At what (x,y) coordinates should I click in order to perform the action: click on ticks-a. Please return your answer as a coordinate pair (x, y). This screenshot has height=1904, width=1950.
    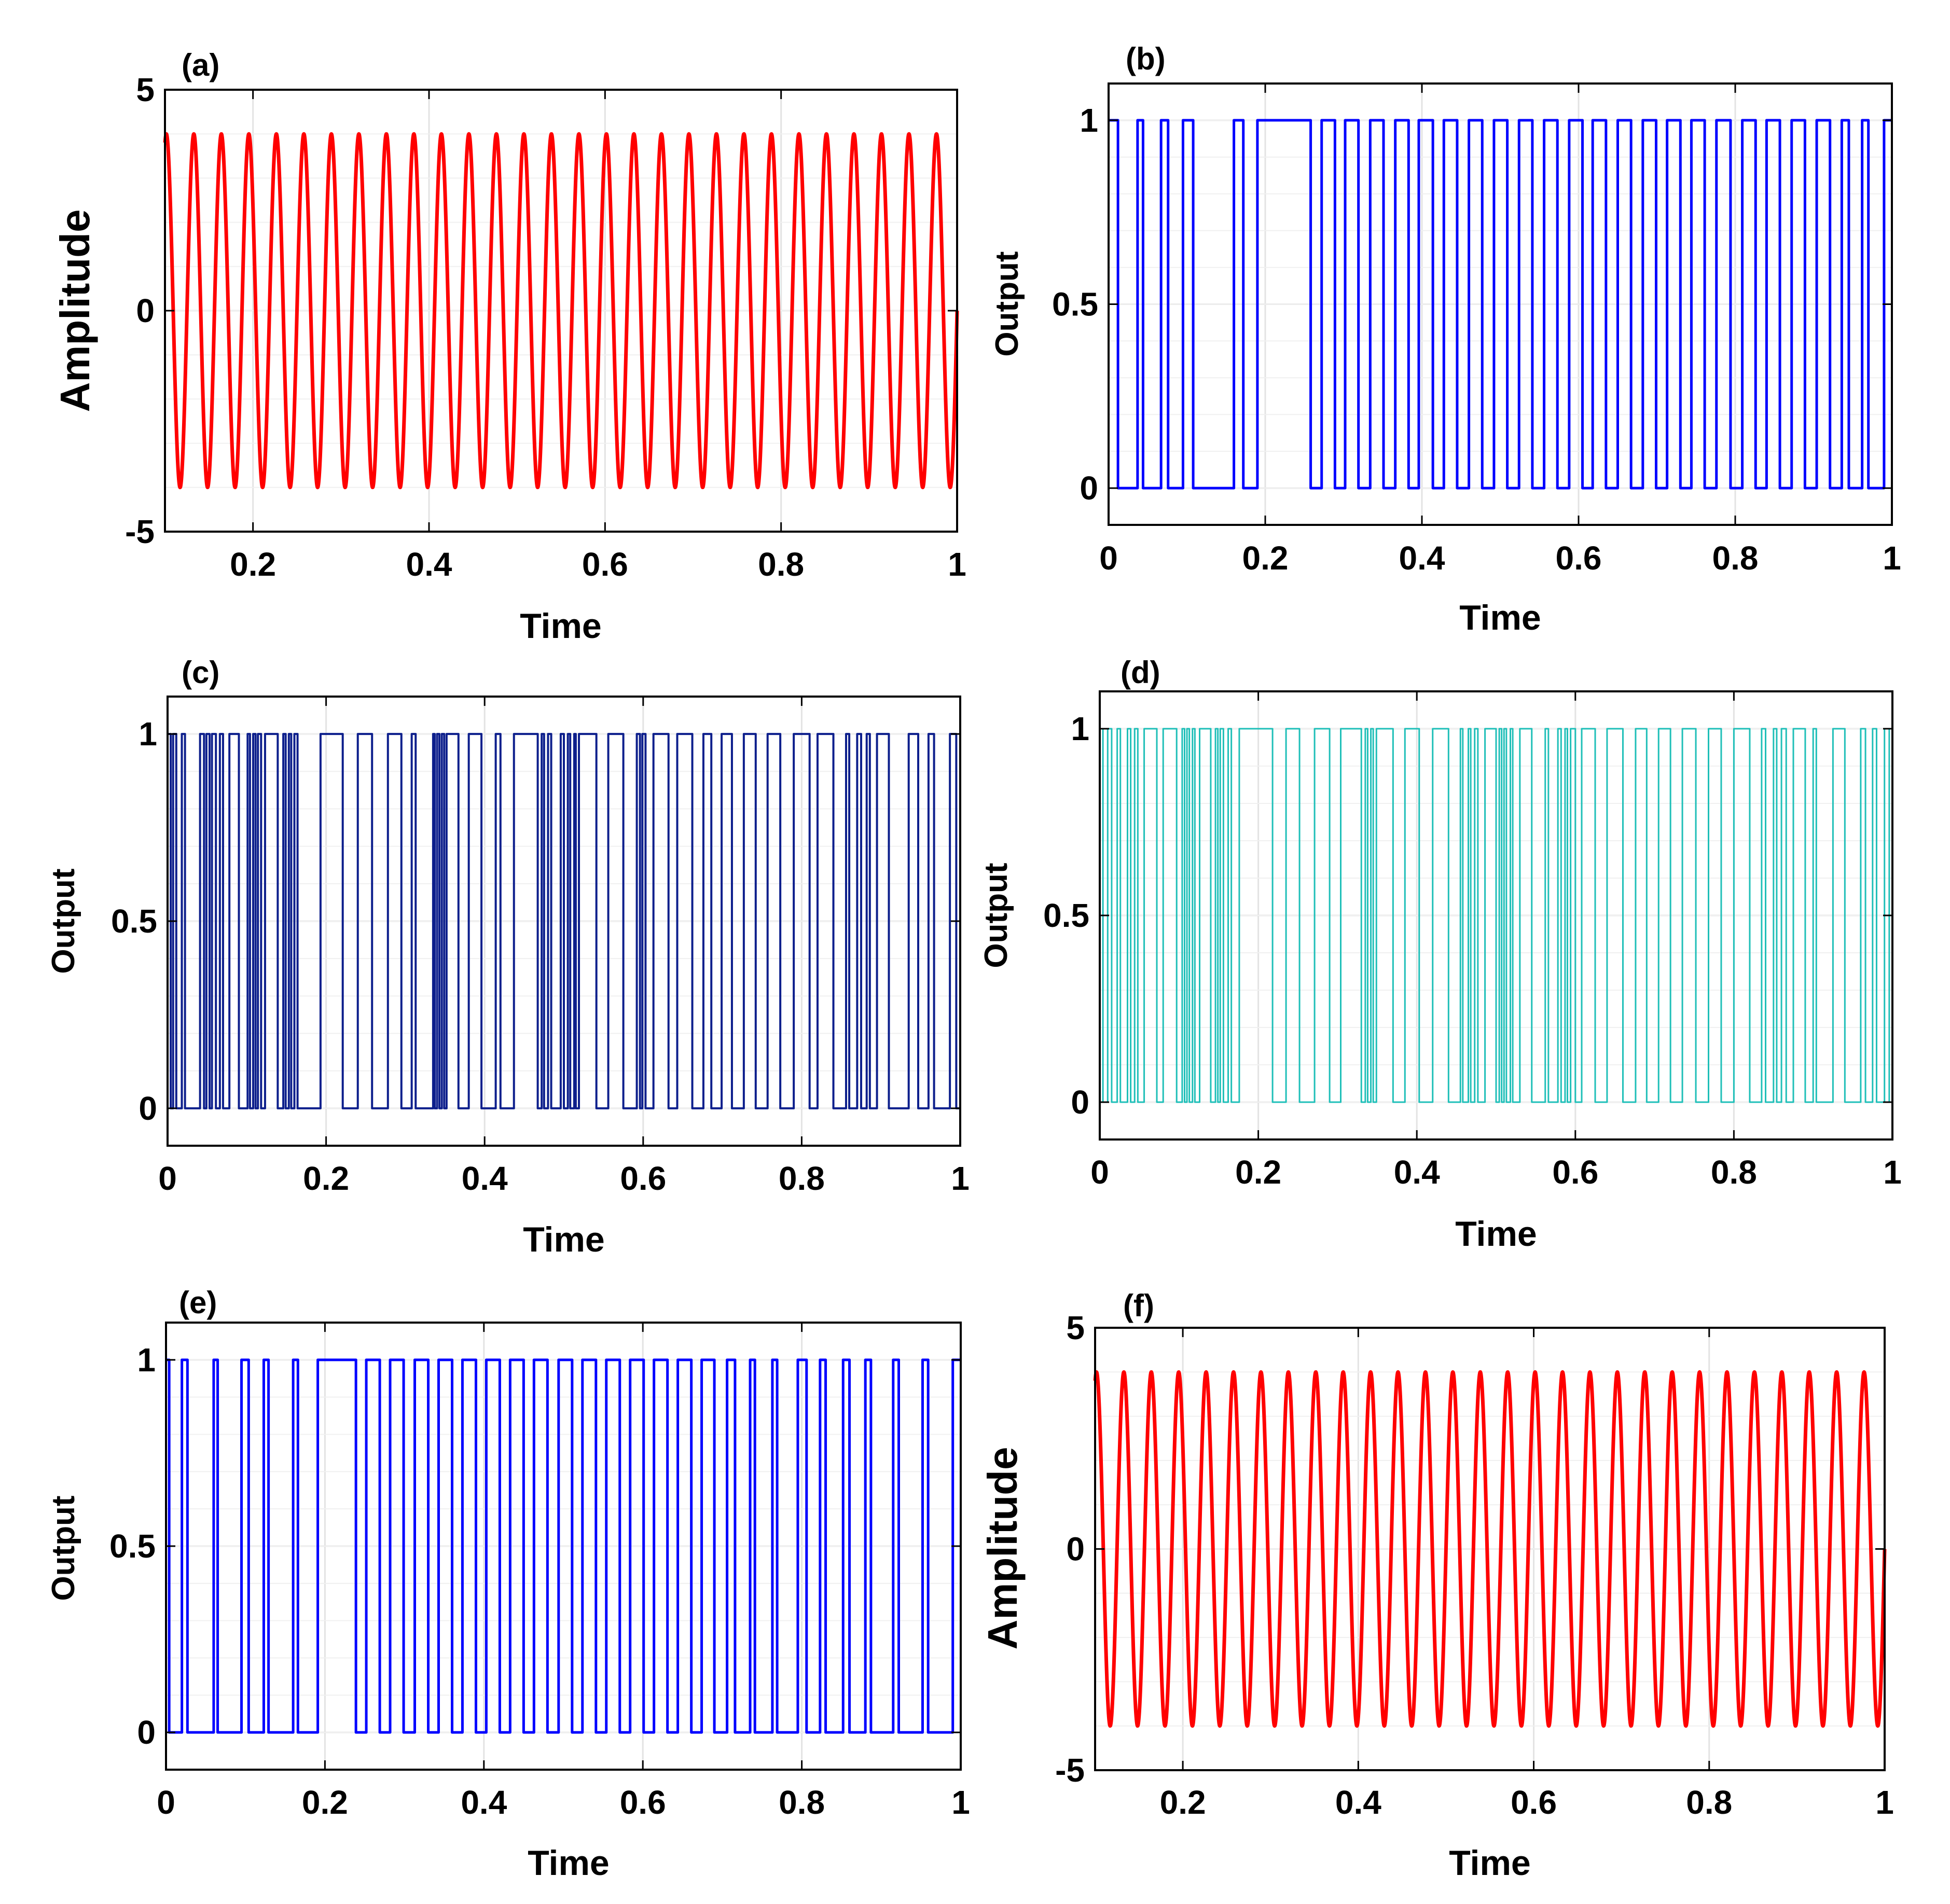
    Looking at the image, I should click on (561, 311).